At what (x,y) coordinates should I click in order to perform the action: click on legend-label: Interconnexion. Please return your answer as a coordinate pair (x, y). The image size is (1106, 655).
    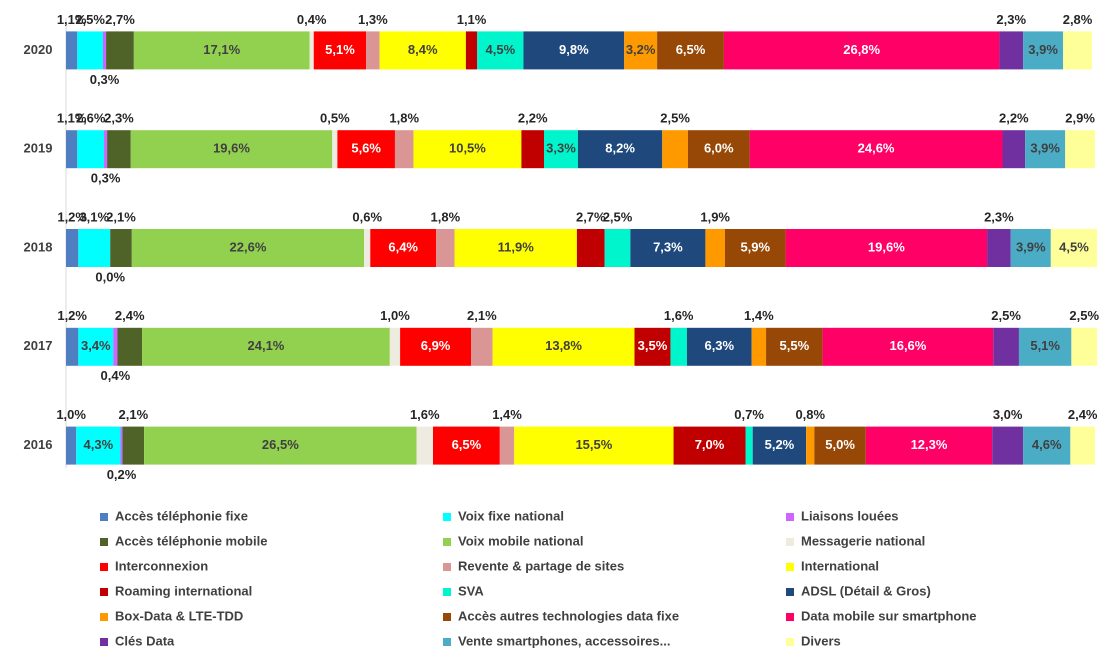
    Looking at the image, I should click on (161, 565).